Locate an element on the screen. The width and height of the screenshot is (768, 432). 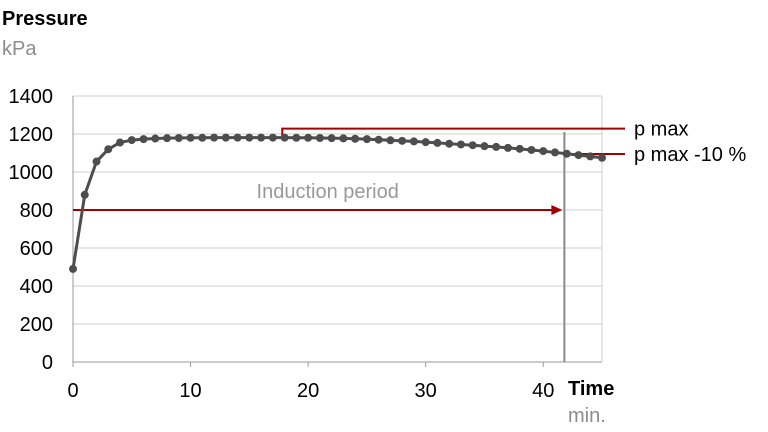
x-tick-label: 0 is located at coordinates (72, 391).